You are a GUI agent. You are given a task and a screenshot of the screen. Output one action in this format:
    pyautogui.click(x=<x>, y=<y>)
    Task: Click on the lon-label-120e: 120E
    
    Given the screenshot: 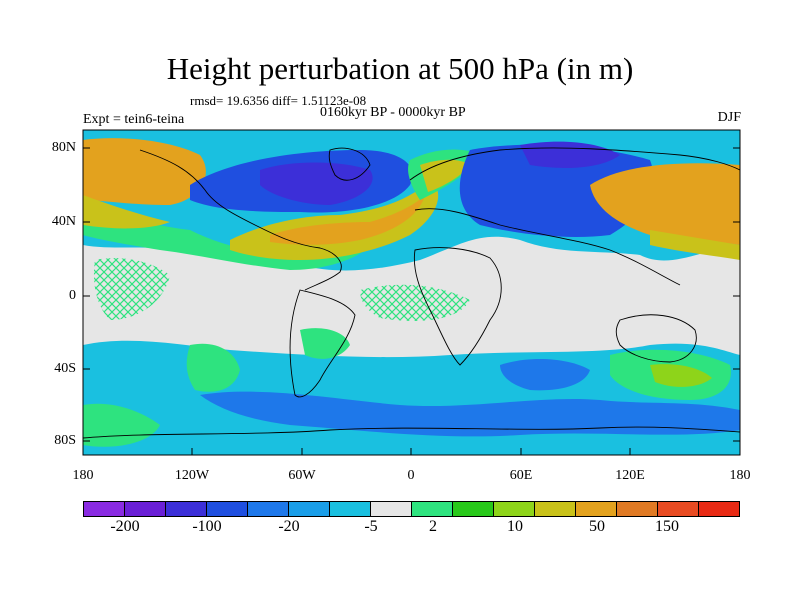 What is the action you would take?
    pyautogui.click(x=630, y=475)
    